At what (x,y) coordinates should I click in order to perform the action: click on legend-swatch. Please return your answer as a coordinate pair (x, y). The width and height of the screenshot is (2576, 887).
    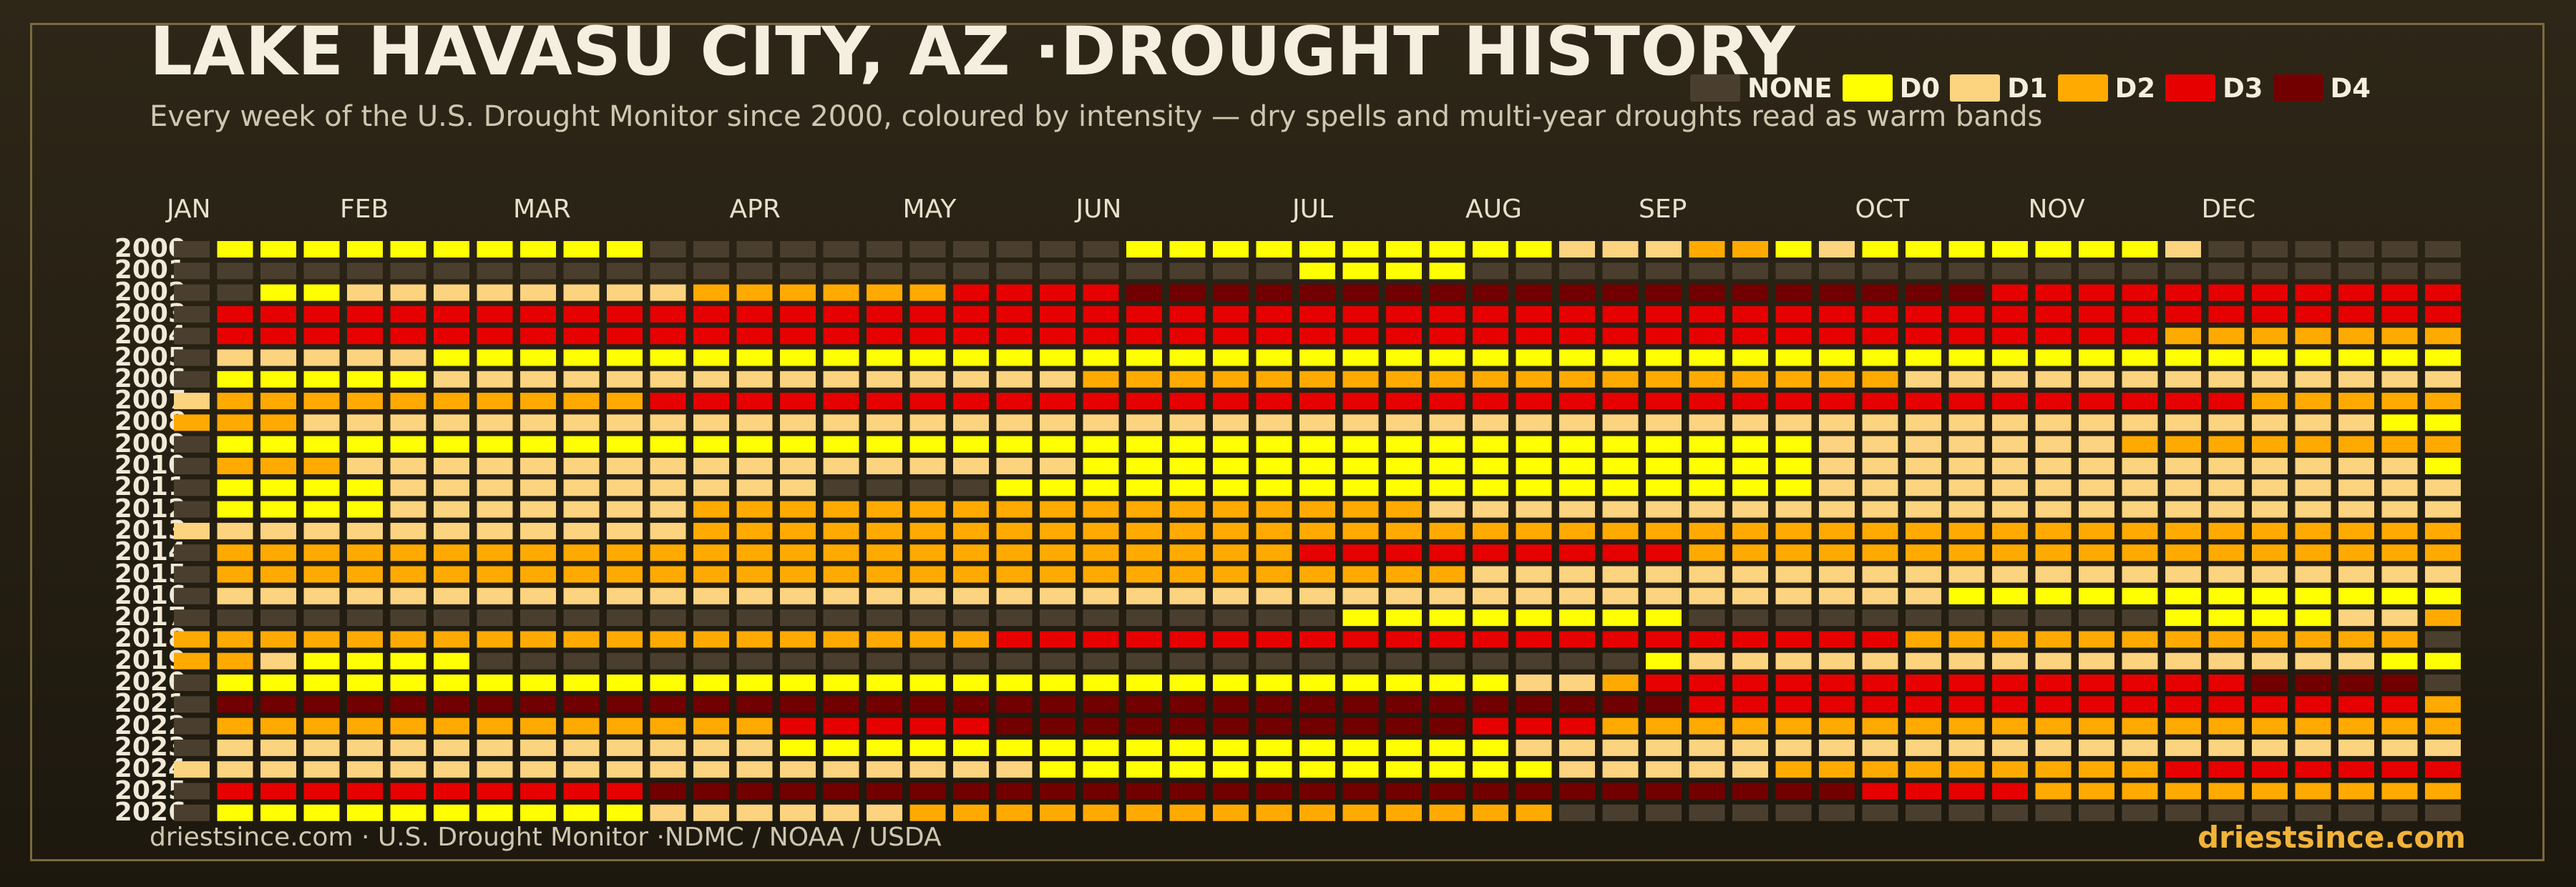
    Looking at the image, I should click on (2298, 88).